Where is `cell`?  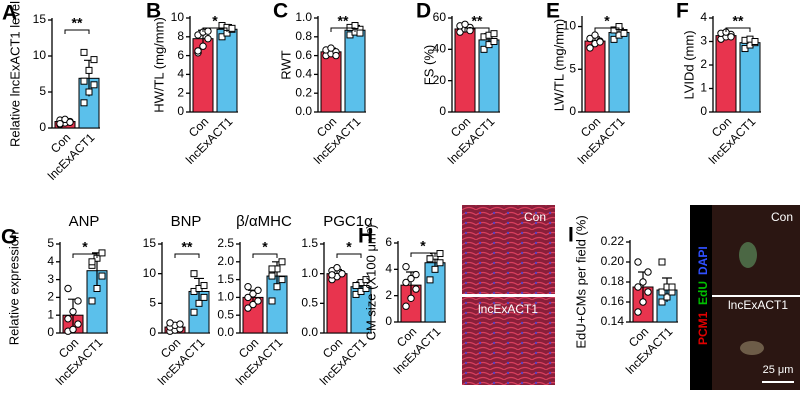
cell is located at coordinates (748, 255).